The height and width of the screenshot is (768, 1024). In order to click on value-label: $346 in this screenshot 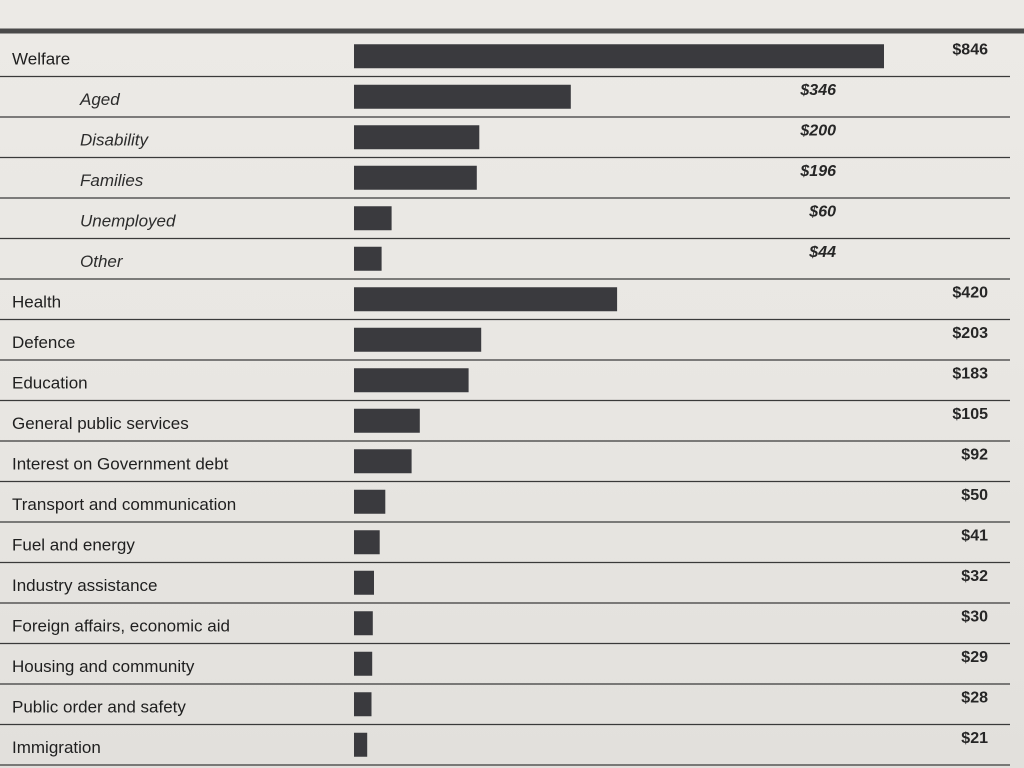, I will do `click(817, 90)`.